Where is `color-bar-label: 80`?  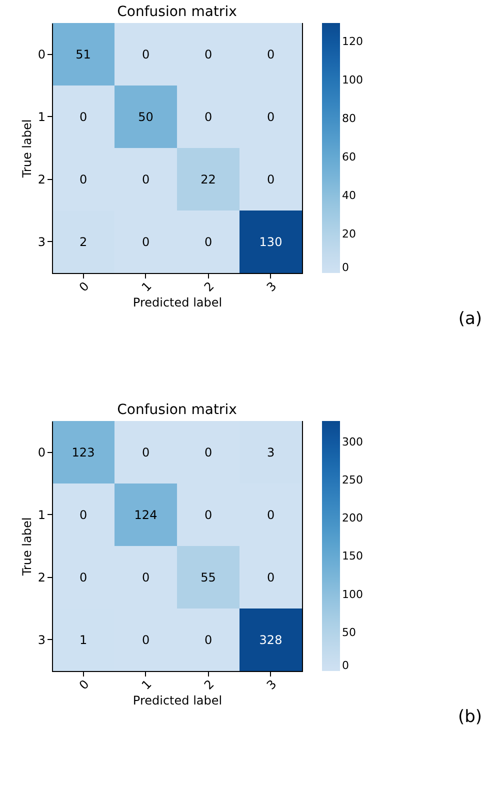 color-bar-label: 80 is located at coordinates (349, 119).